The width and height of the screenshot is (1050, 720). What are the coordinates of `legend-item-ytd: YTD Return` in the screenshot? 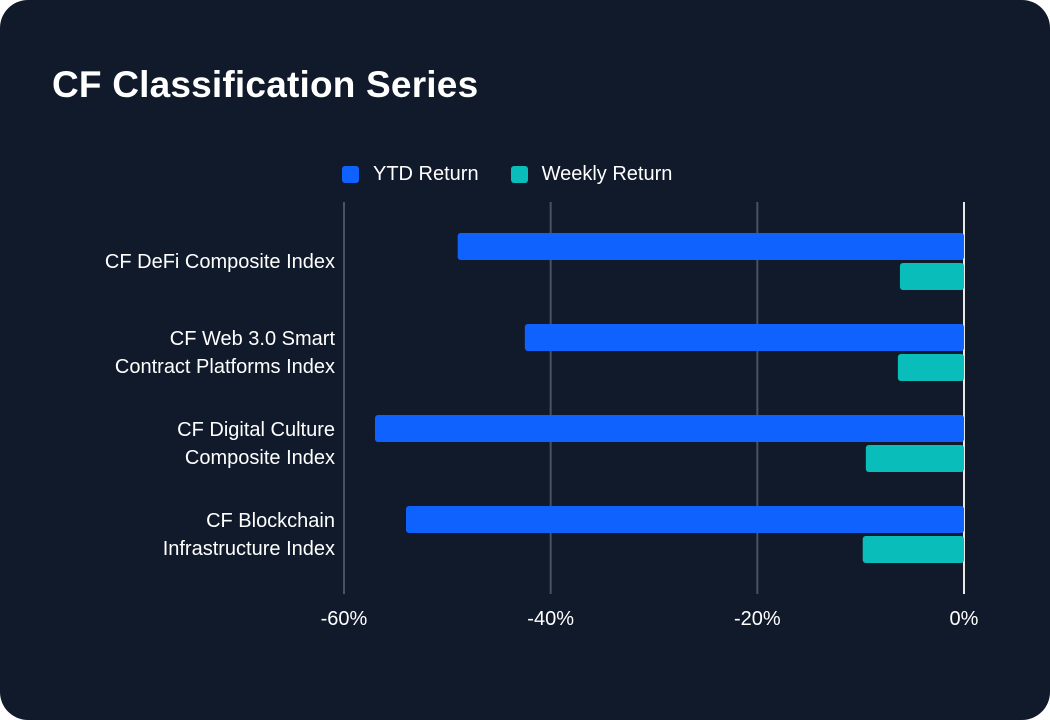 It's located at (410, 174).